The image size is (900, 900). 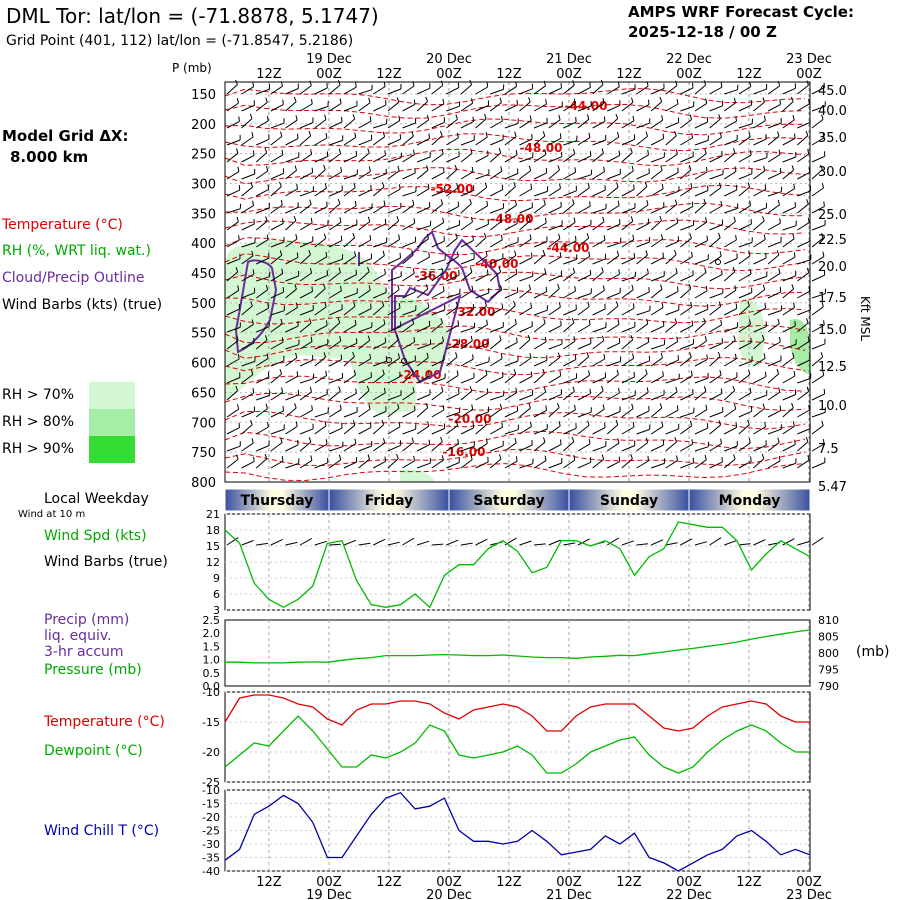 What do you see at coordinates (212, 673) in the screenshot?
I see `precip-ytick-label: 0.5` at bounding box center [212, 673].